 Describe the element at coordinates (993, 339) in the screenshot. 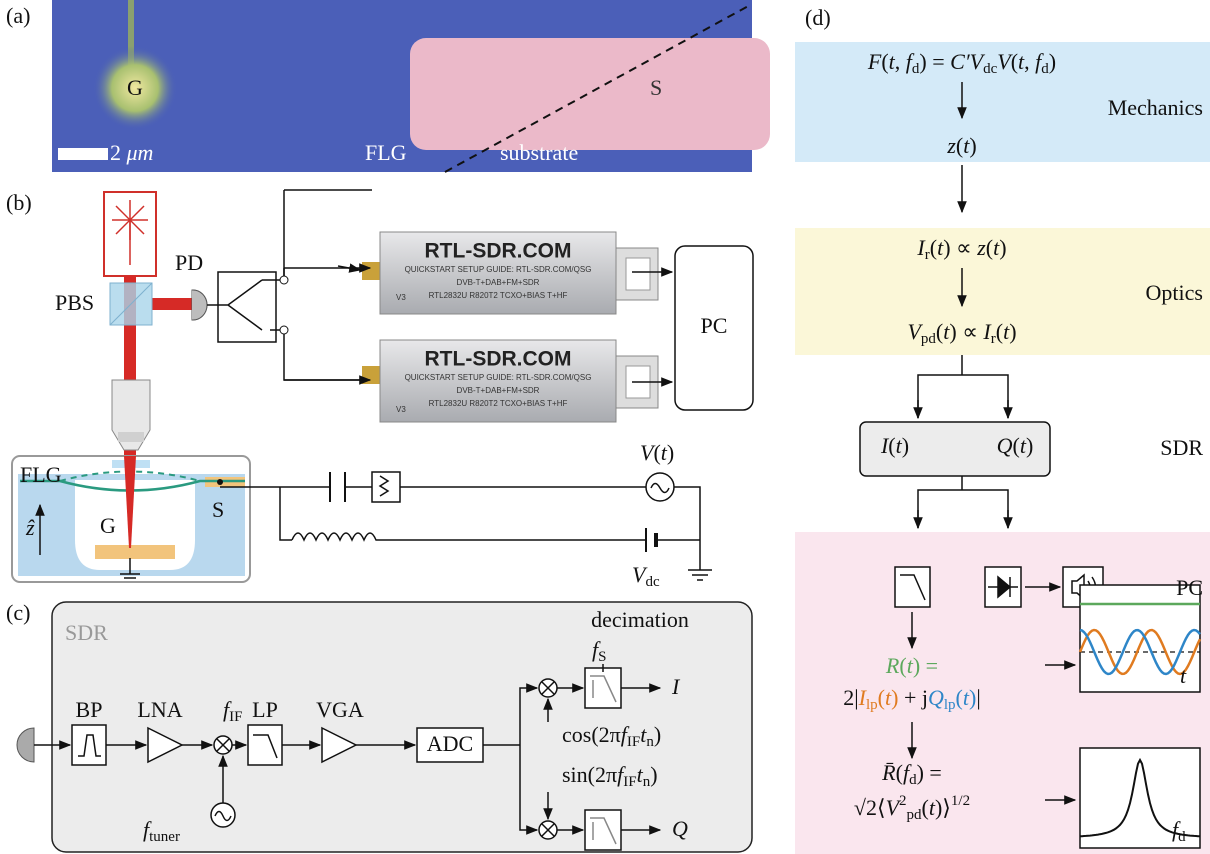

I see `formula-part: r` at that location.